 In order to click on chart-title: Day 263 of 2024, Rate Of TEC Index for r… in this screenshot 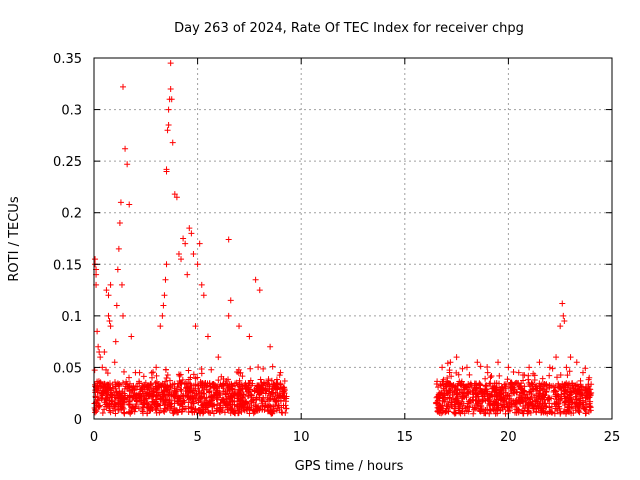, I will do `click(349, 28)`.